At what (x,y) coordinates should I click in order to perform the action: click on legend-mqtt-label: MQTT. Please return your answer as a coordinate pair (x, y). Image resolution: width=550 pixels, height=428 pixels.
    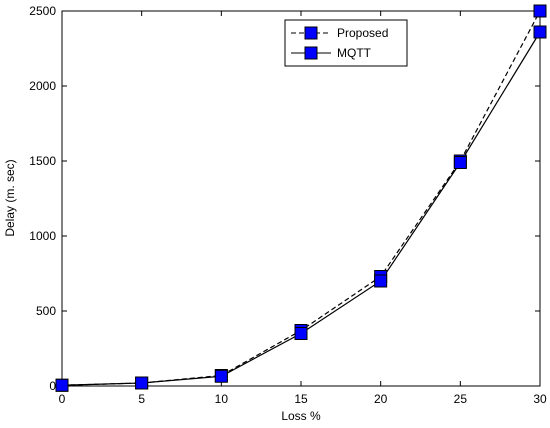
    Looking at the image, I should click on (354, 53).